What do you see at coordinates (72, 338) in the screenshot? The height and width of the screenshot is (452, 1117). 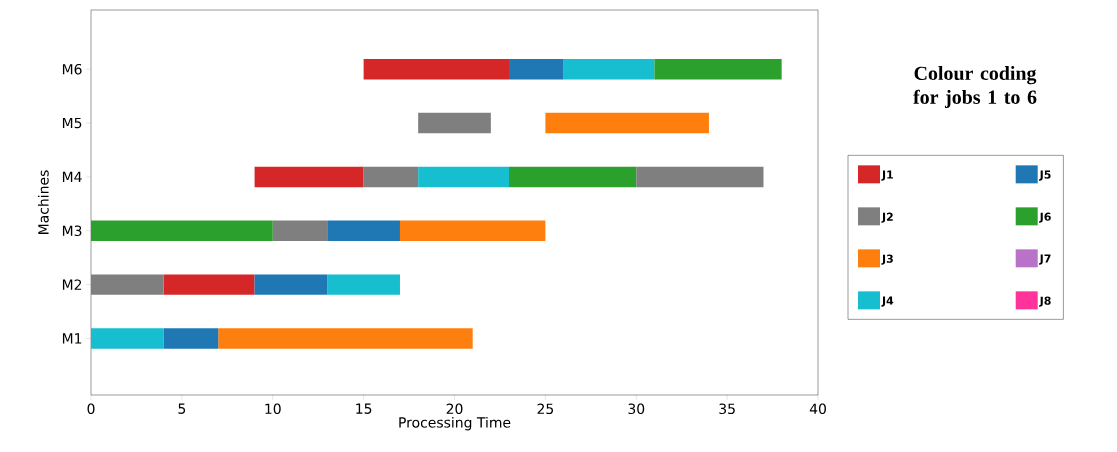 I see `y-tick-label: M1` at bounding box center [72, 338].